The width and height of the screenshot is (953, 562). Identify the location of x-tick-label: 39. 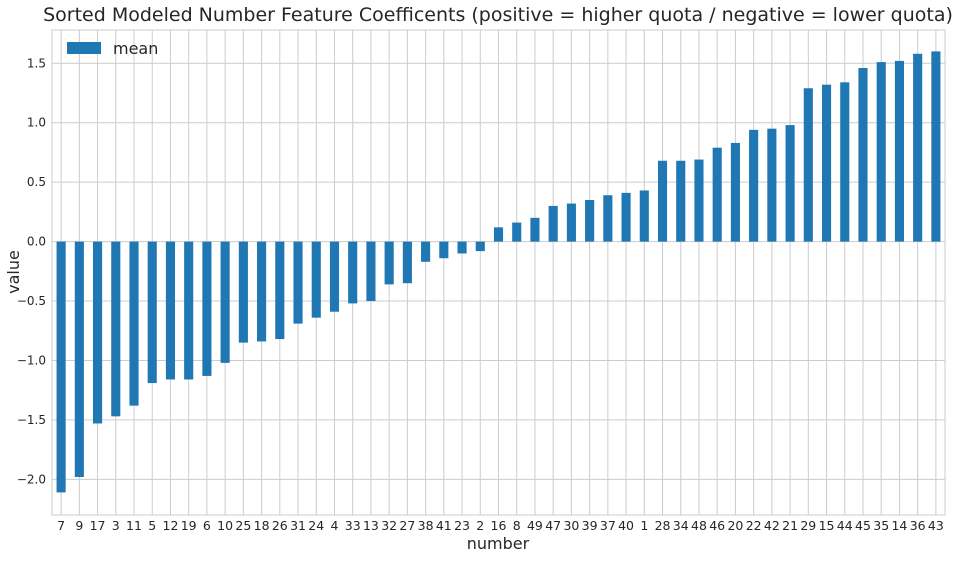
(590, 525).